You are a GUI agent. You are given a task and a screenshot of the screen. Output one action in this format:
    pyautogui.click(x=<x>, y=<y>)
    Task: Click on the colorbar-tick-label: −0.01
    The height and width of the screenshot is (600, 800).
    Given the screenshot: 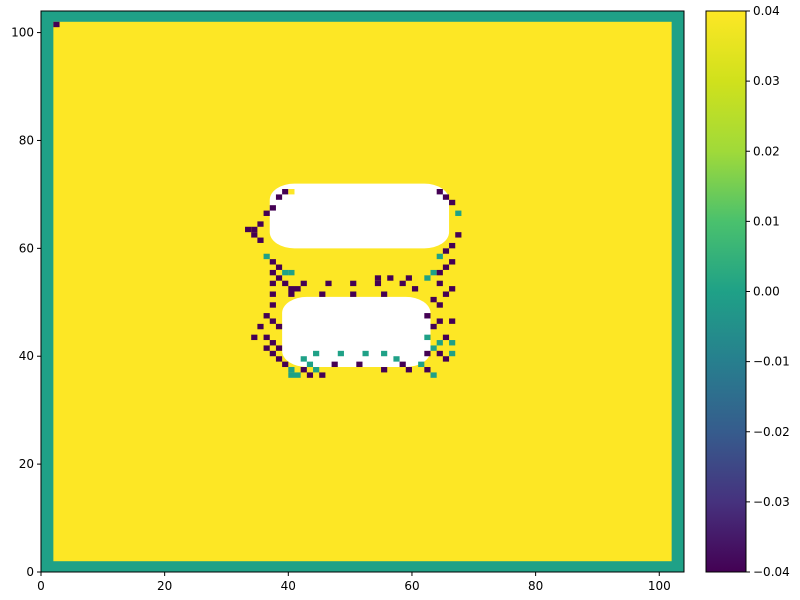 What is the action you would take?
    pyautogui.click(x=771, y=362)
    